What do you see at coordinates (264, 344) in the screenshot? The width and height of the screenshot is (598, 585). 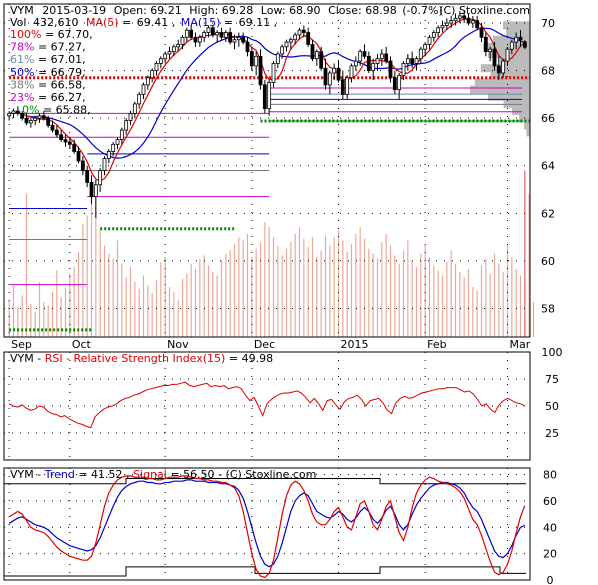 I see `month-tick-label: Dec` at bounding box center [264, 344].